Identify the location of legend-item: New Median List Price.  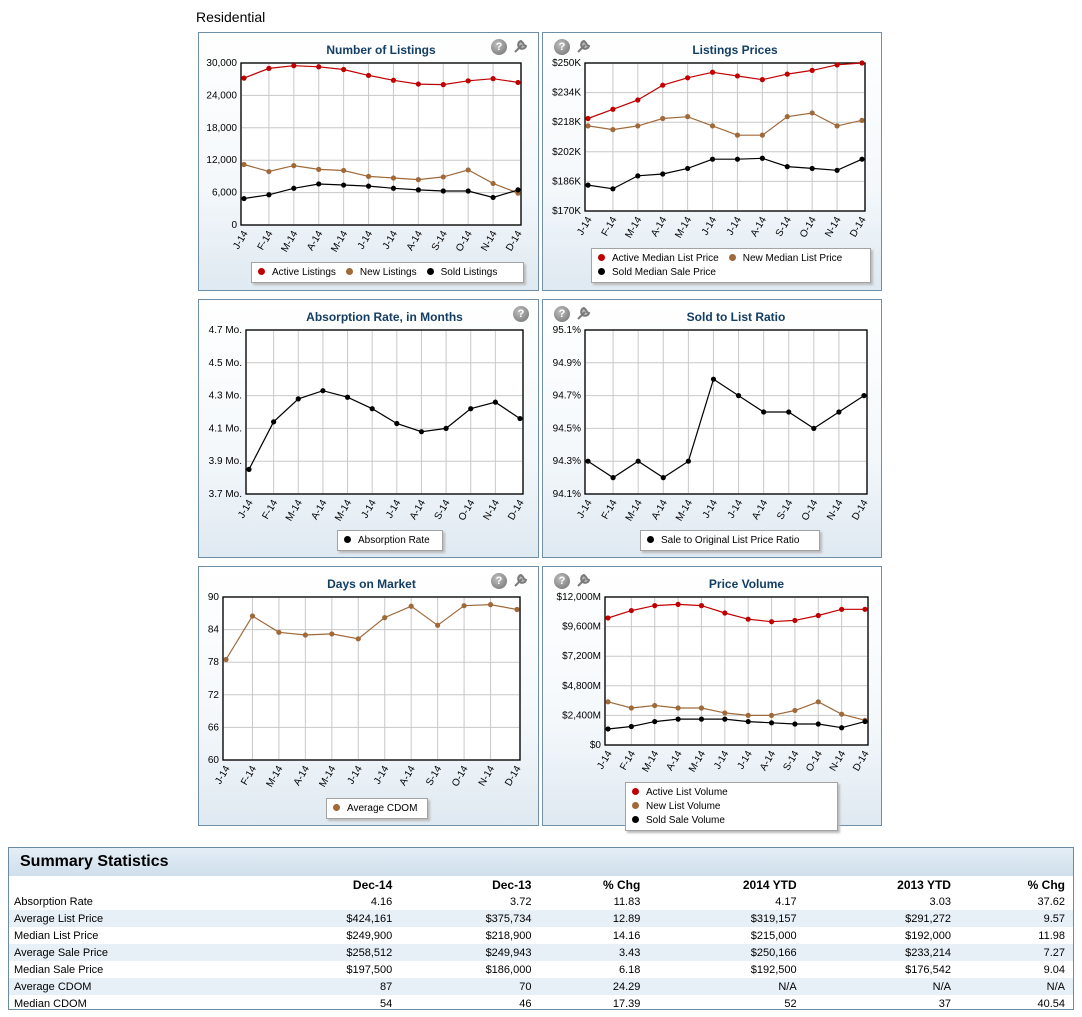
(785, 259).